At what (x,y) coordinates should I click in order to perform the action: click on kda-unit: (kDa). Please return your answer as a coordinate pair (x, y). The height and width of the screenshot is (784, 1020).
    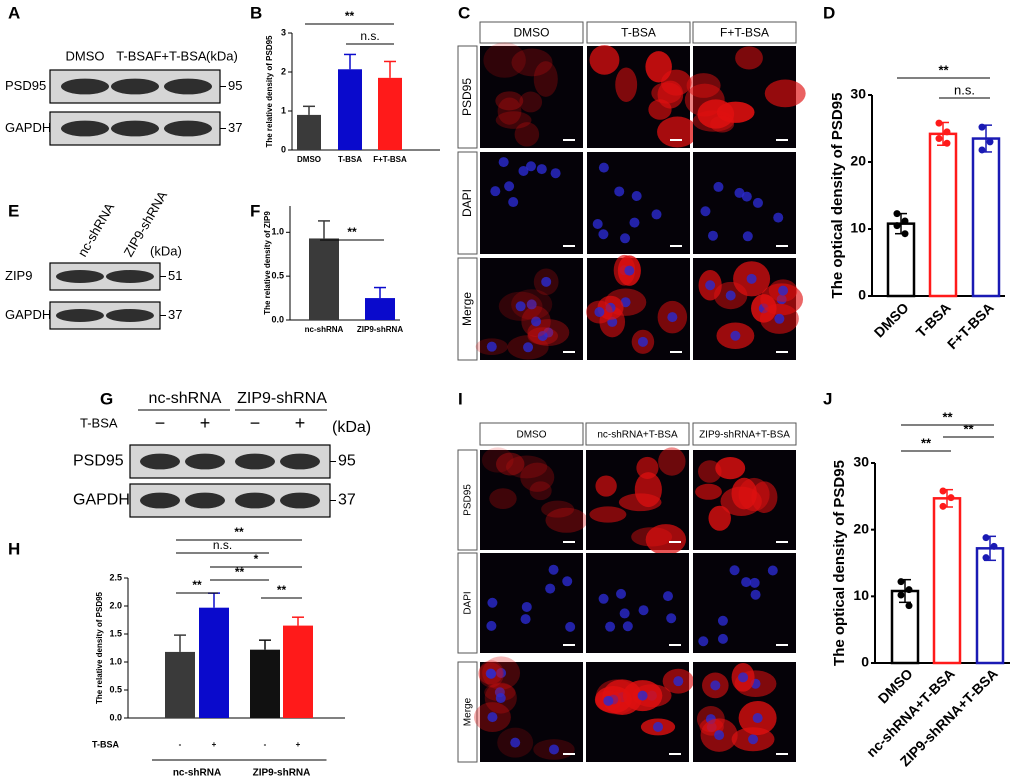
    Looking at the image, I should click on (222, 55).